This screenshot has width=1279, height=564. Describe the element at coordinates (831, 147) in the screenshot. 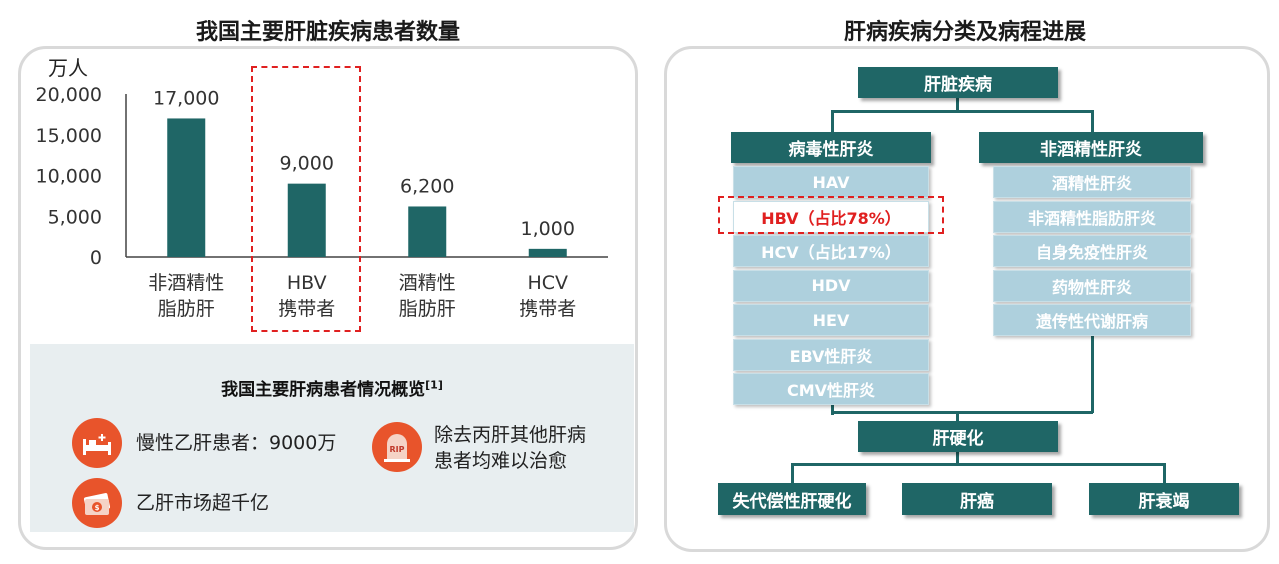

I see `node-viral-hepatitis: 病毒性肝炎` at that location.